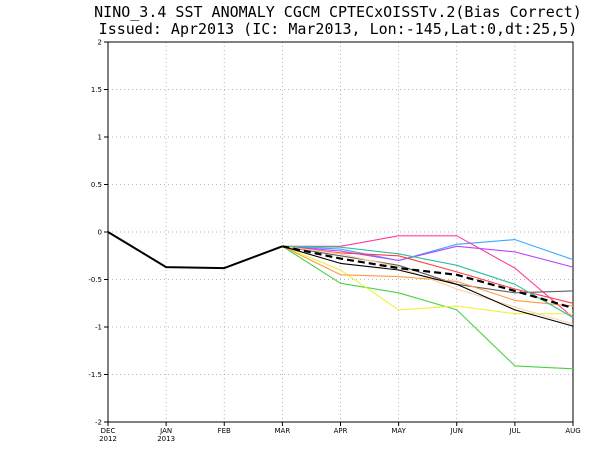  I want to click on x-tick-label: JAN, so click(165, 431).